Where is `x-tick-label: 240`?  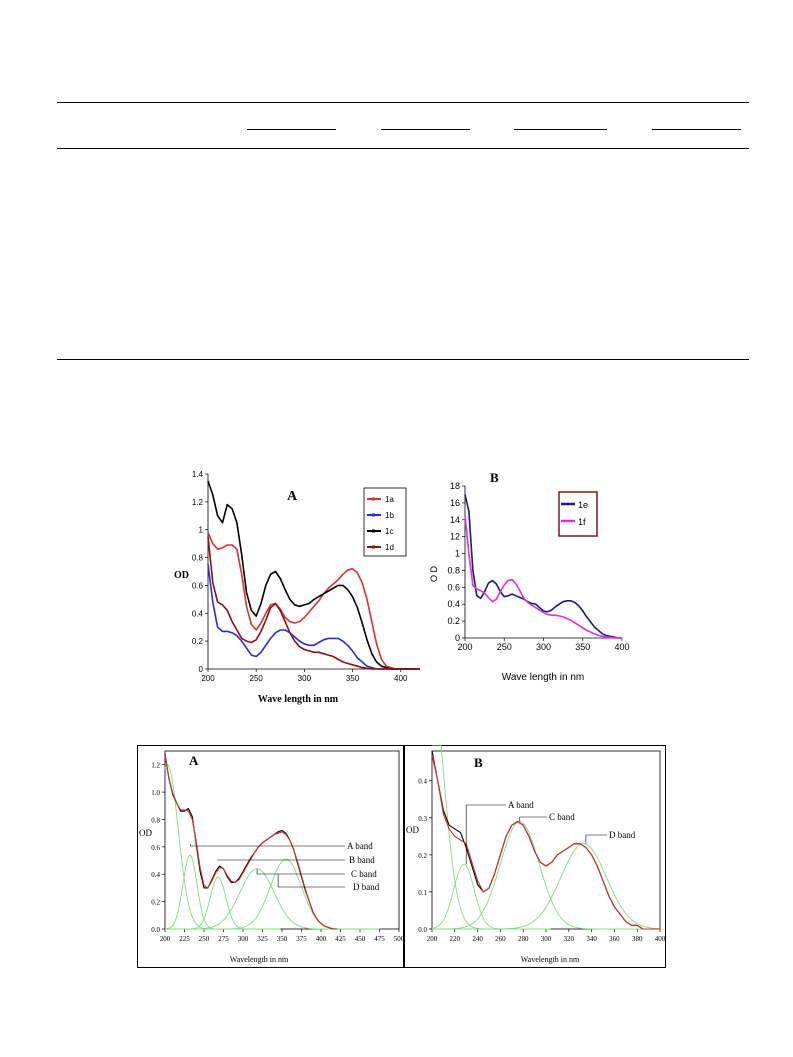
x-tick-label: 240 is located at coordinates (477, 939).